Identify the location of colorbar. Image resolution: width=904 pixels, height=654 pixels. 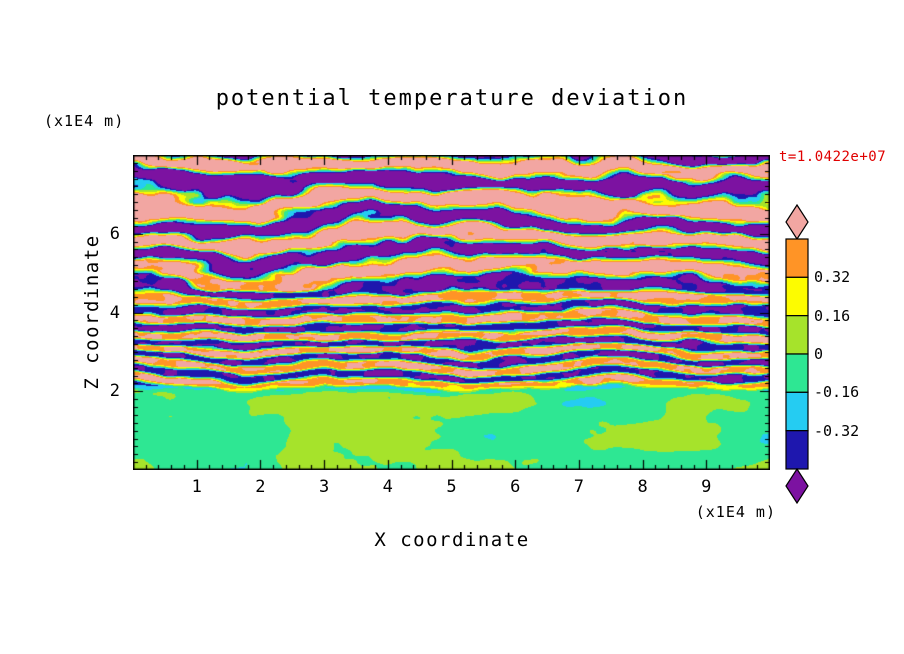
(797, 354).